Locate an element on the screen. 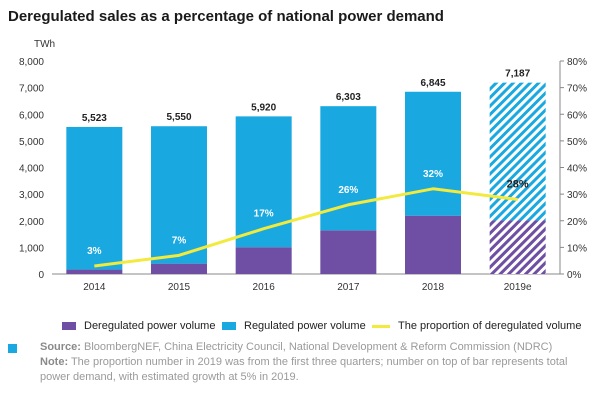 The height and width of the screenshot is (404, 600). legend-swatch-deregulated is located at coordinates (69, 326).